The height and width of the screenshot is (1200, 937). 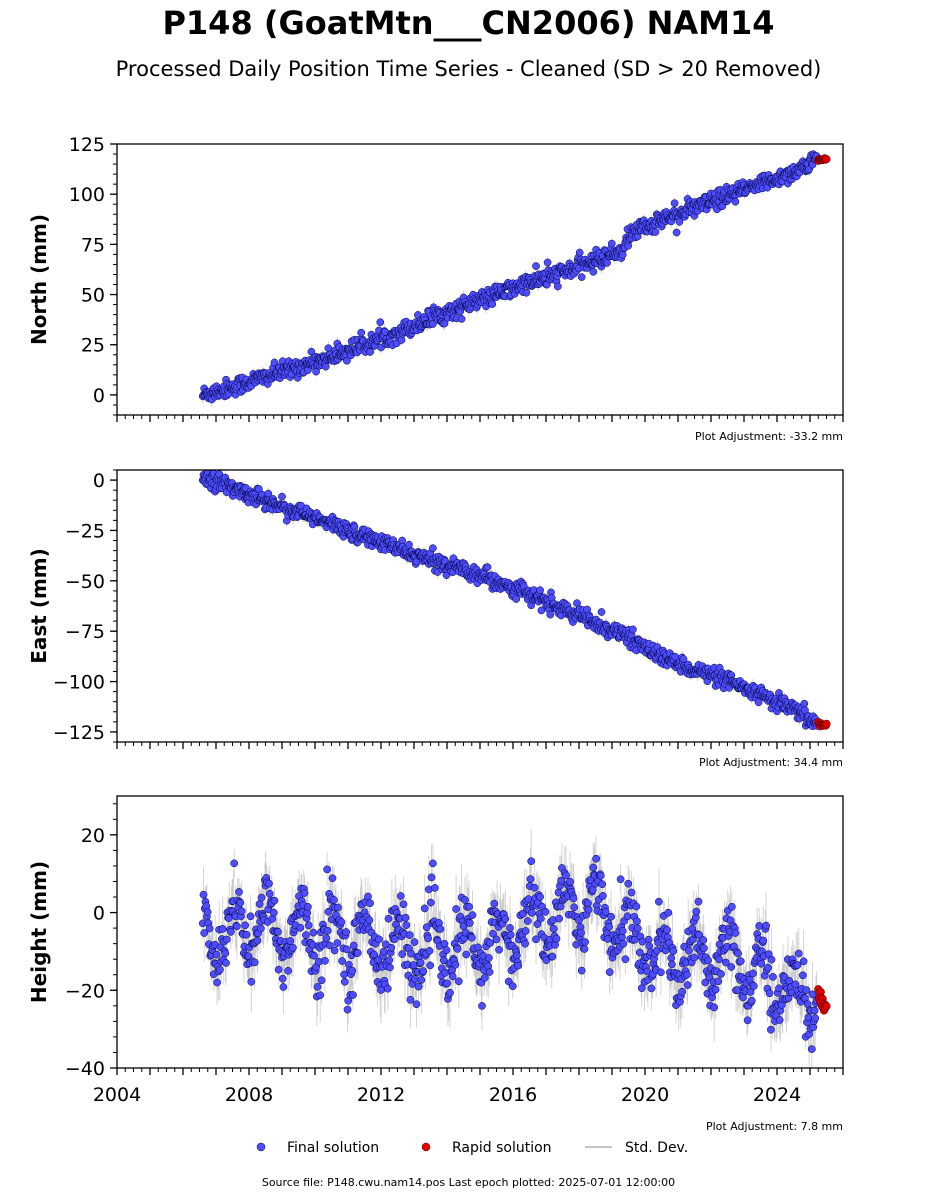 What do you see at coordinates (79, 683) in the screenshot?
I see `y-tick-label: −100` at bounding box center [79, 683].